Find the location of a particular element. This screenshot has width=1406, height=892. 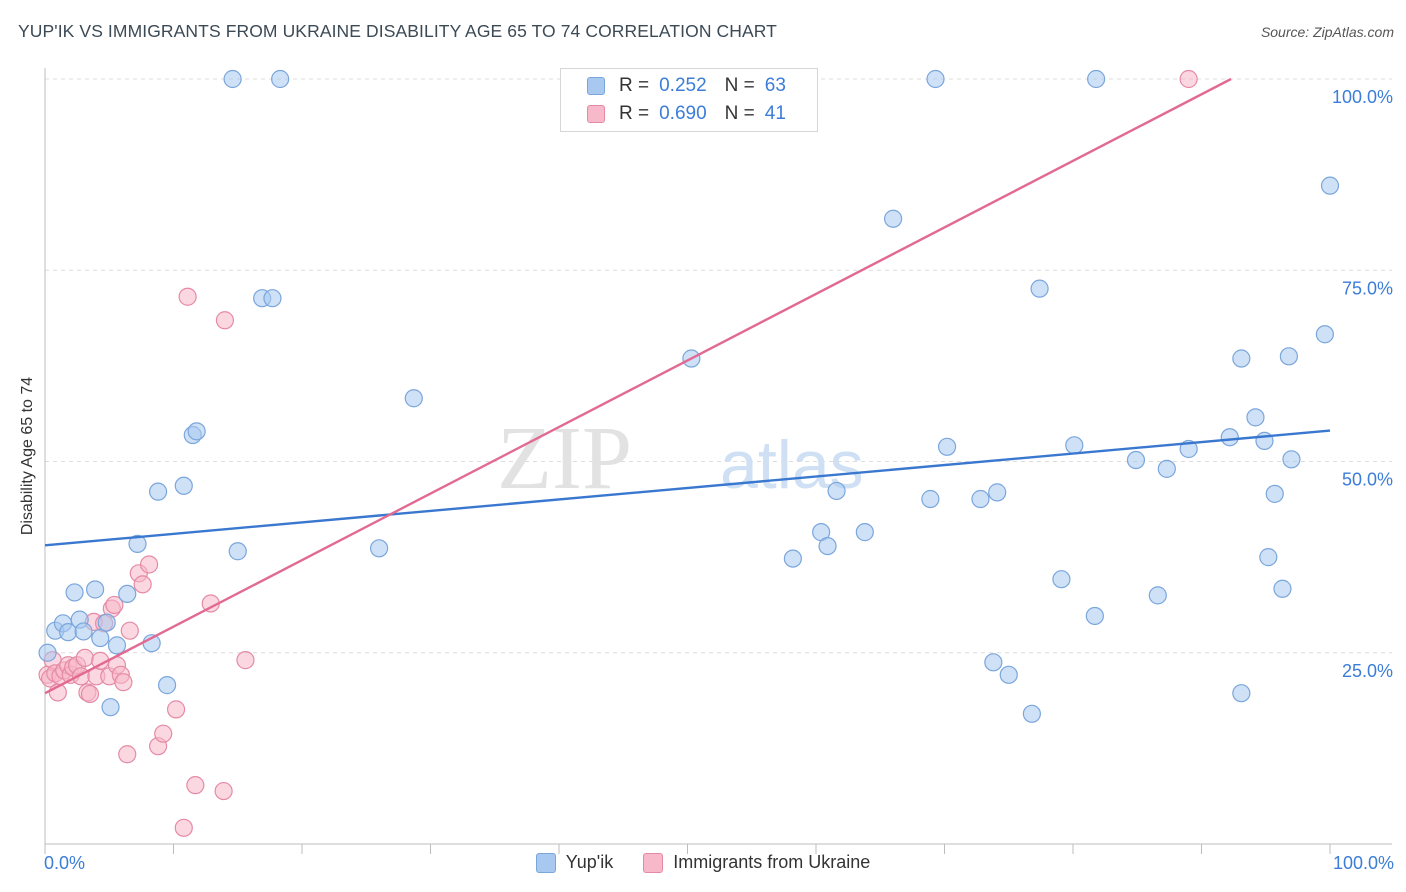

legend-r-value: 0.252 is located at coordinates (683, 85).